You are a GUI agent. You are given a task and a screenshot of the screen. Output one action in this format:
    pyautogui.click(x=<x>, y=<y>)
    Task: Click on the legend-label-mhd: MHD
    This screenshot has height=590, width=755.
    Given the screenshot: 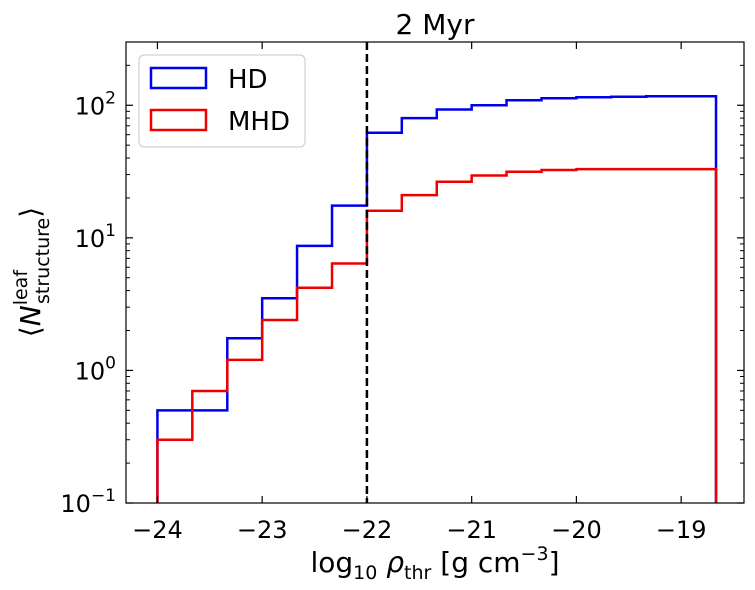 What is the action you would take?
    pyautogui.click(x=259, y=122)
    